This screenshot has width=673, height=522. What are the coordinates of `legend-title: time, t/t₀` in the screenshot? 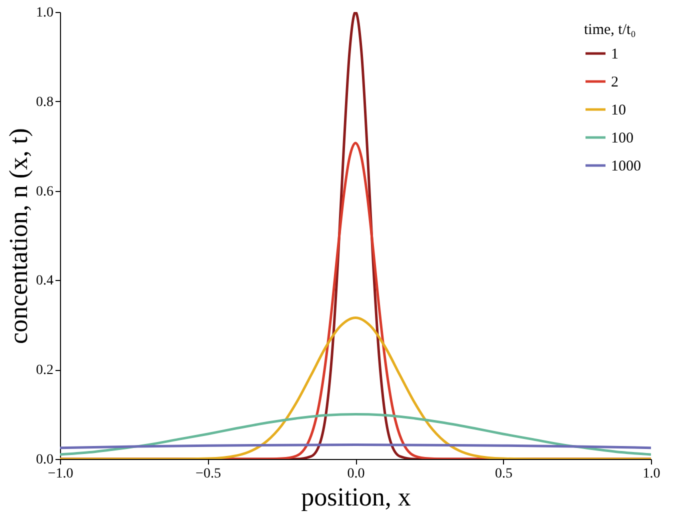 It's located at (610, 30).